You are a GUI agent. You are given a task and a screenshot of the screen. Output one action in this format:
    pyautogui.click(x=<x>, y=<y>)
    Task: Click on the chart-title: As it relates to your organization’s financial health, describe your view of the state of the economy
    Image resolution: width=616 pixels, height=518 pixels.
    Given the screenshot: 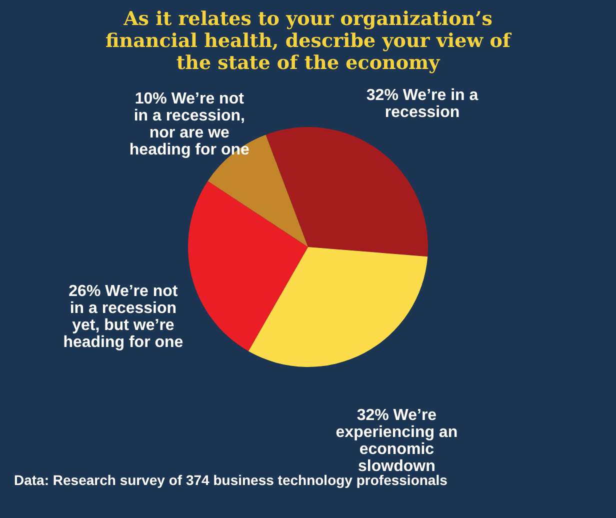 What is the action you would take?
    pyautogui.click(x=308, y=41)
    